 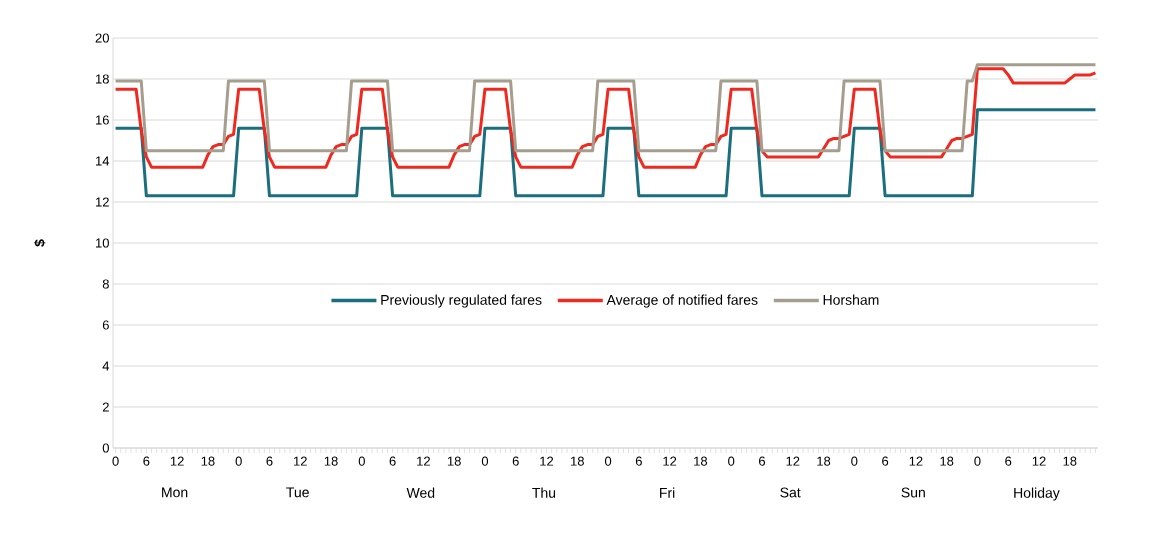 What do you see at coordinates (1037, 494) in the screenshot?
I see `text: Holiday` at bounding box center [1037, 494].